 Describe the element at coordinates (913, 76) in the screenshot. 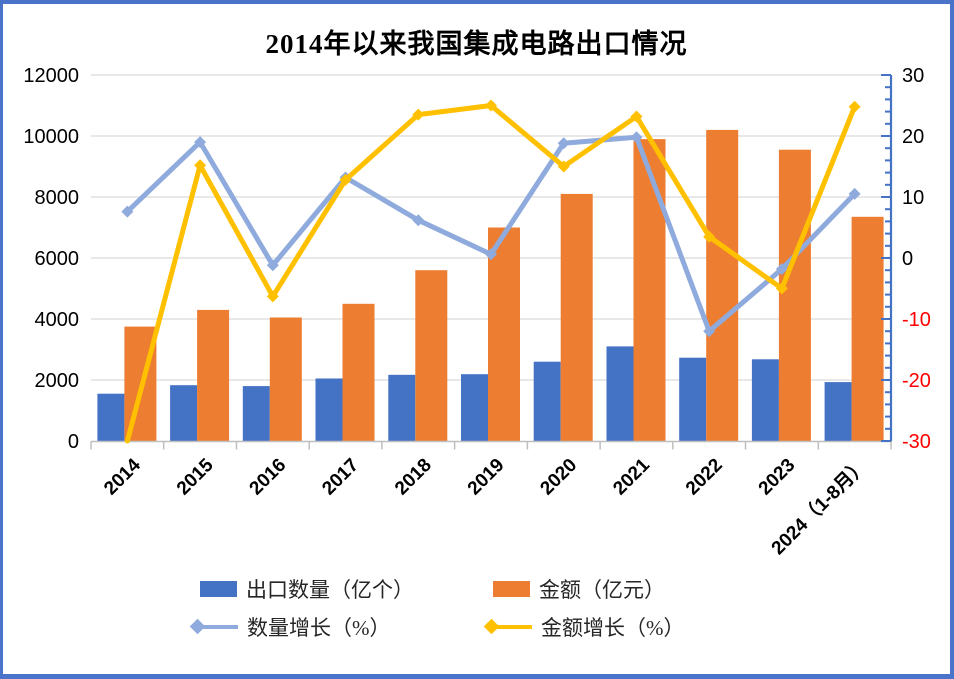

I see `right-axis-tick-label: 30` at that location.